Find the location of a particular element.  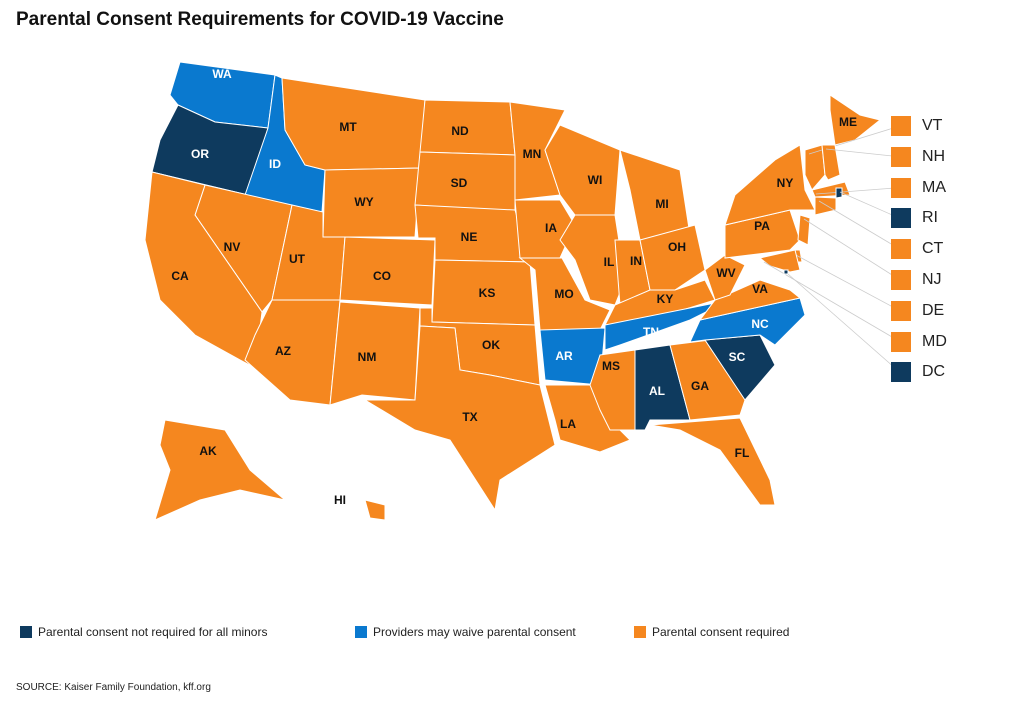

state-label-mo: MO is located at coordinates (563, 294).